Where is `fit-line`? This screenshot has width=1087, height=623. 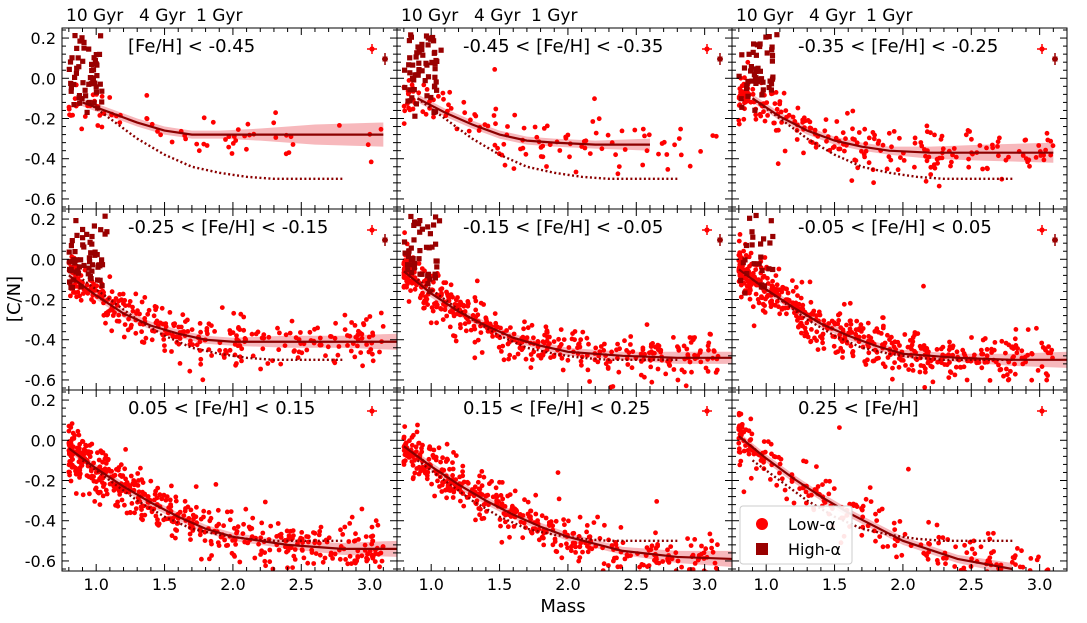 fit-line is located at coordinates (233, 118).